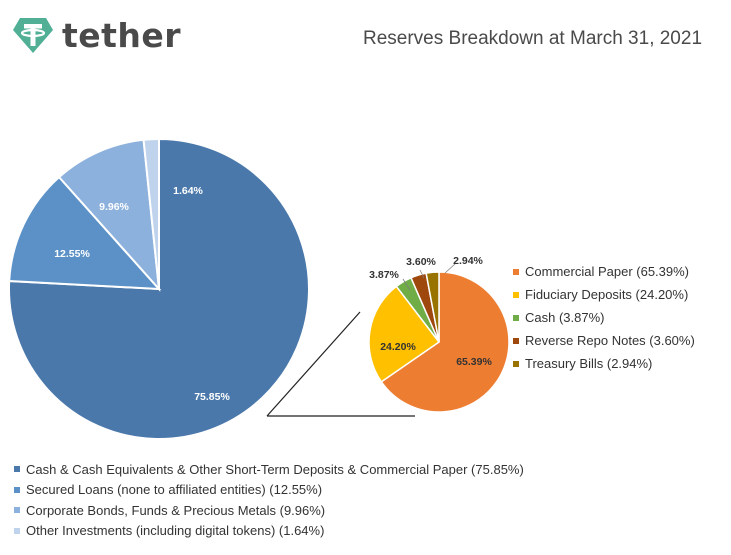 The width and height of the screenshot is (731, 555). What do you see at coordinates (610, 340) in the screenshot?
I see `breakdown-legend-label: Reverse Repo Notes (3.60%)` at bounding box center [610, 340].